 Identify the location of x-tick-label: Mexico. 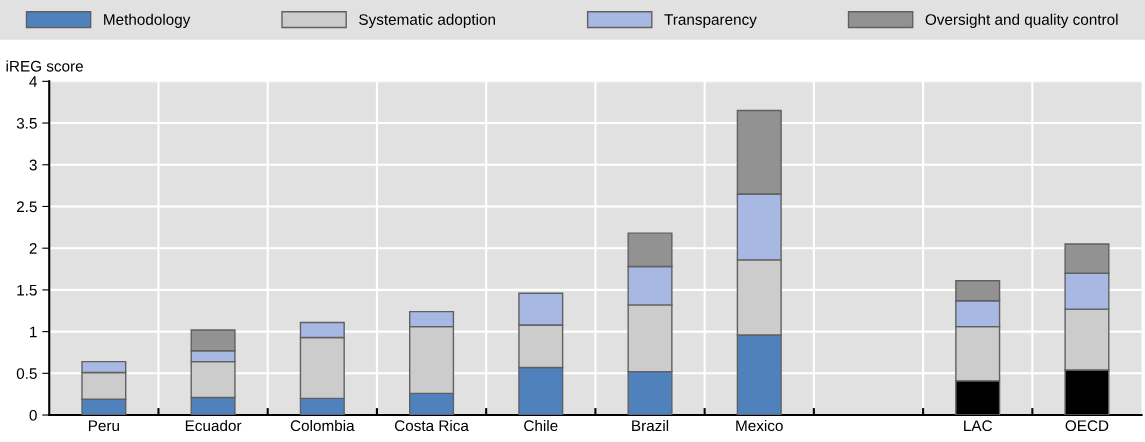
(759, 425).